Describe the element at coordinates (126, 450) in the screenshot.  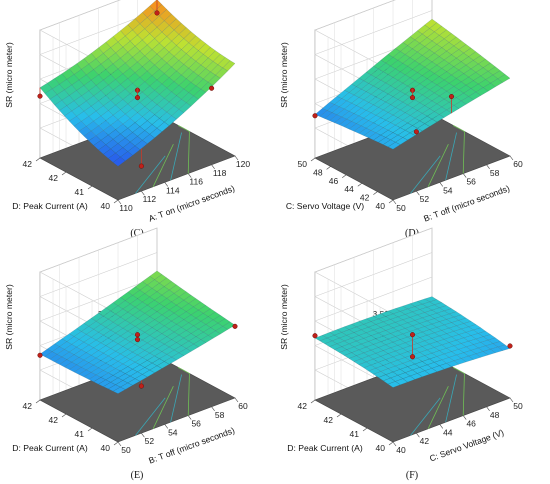
I see `x-tick-label: 50` at that location.